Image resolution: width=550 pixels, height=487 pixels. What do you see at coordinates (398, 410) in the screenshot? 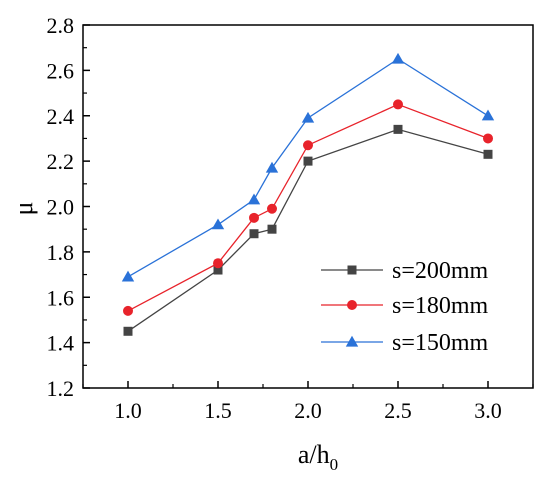
I see `x-tick-label: 2.5` at bounding box center [398, 410].